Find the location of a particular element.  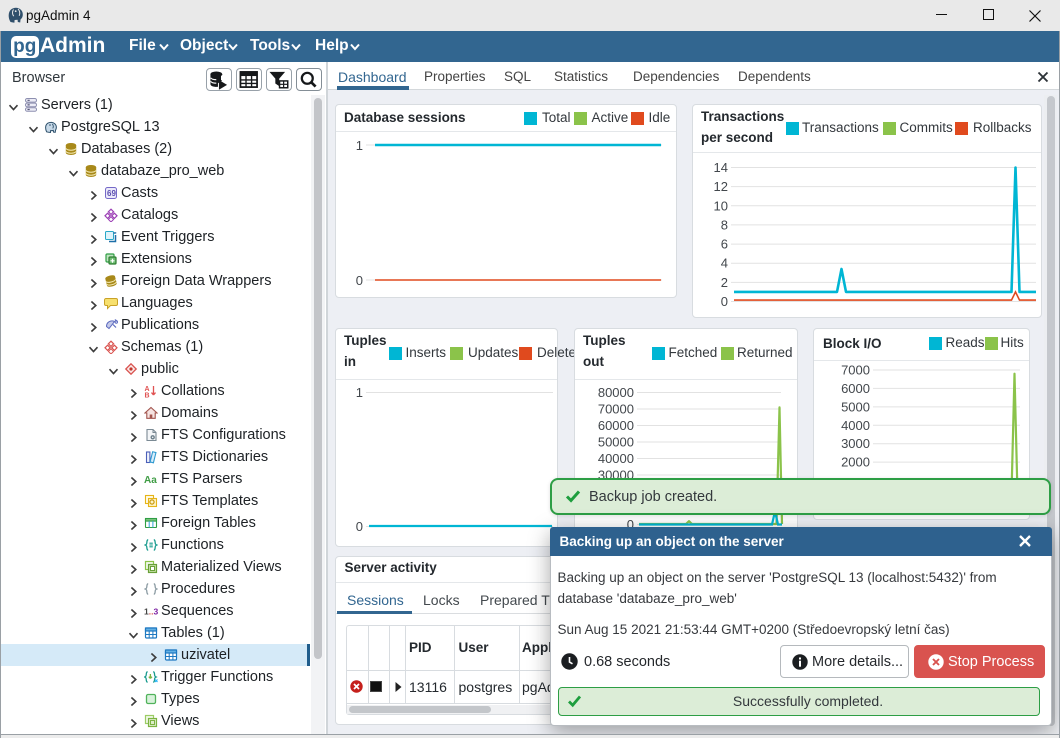

svg-text: 50000 is located at coordinates (616, 441).